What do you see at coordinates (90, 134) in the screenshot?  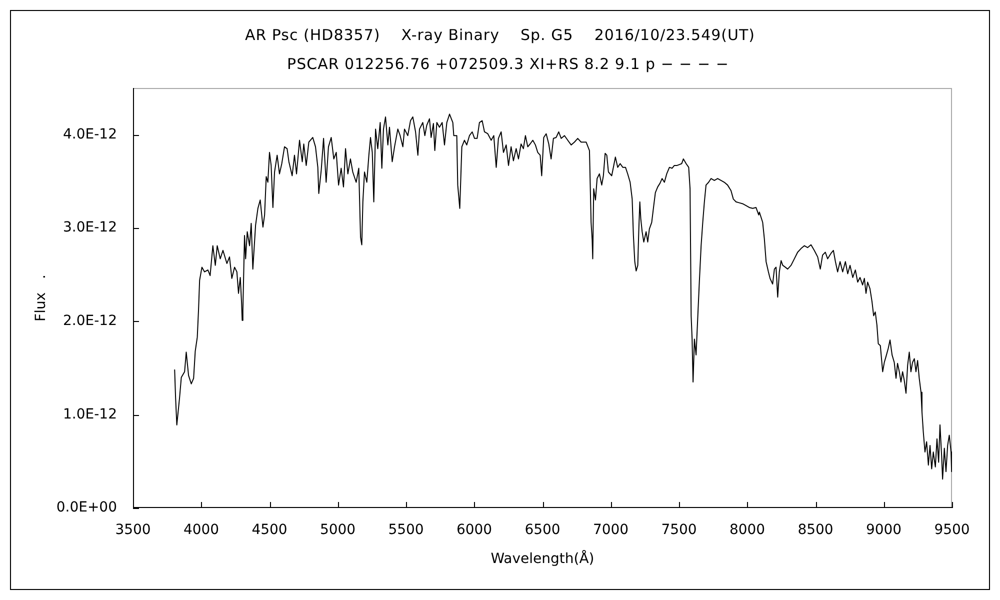 I see `y-tick-label: 4.0E-12` at bounding box center [90, 134].